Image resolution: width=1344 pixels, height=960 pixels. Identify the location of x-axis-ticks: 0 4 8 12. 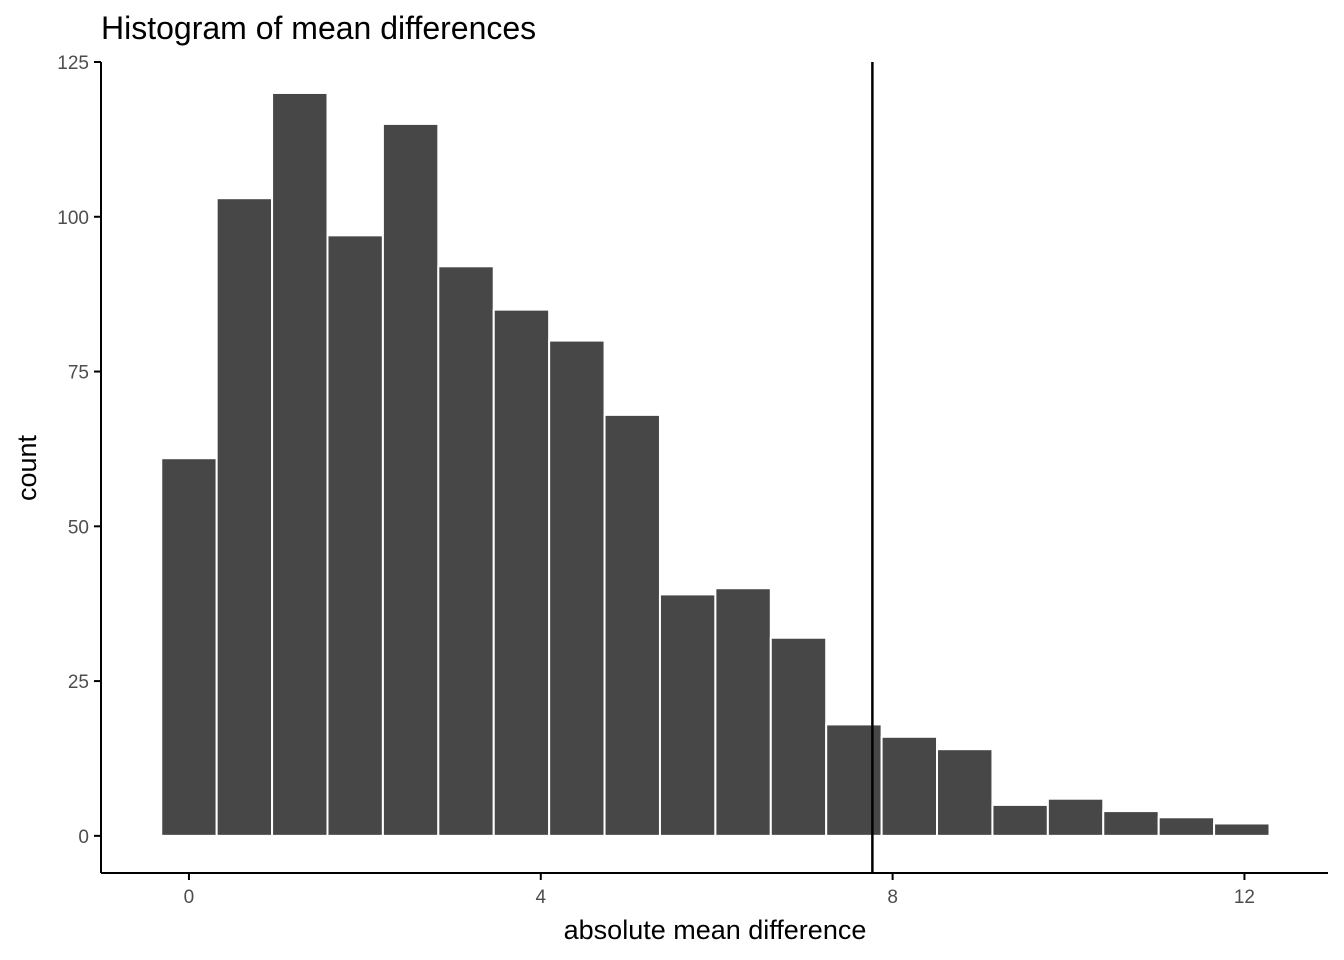
(719, 890).